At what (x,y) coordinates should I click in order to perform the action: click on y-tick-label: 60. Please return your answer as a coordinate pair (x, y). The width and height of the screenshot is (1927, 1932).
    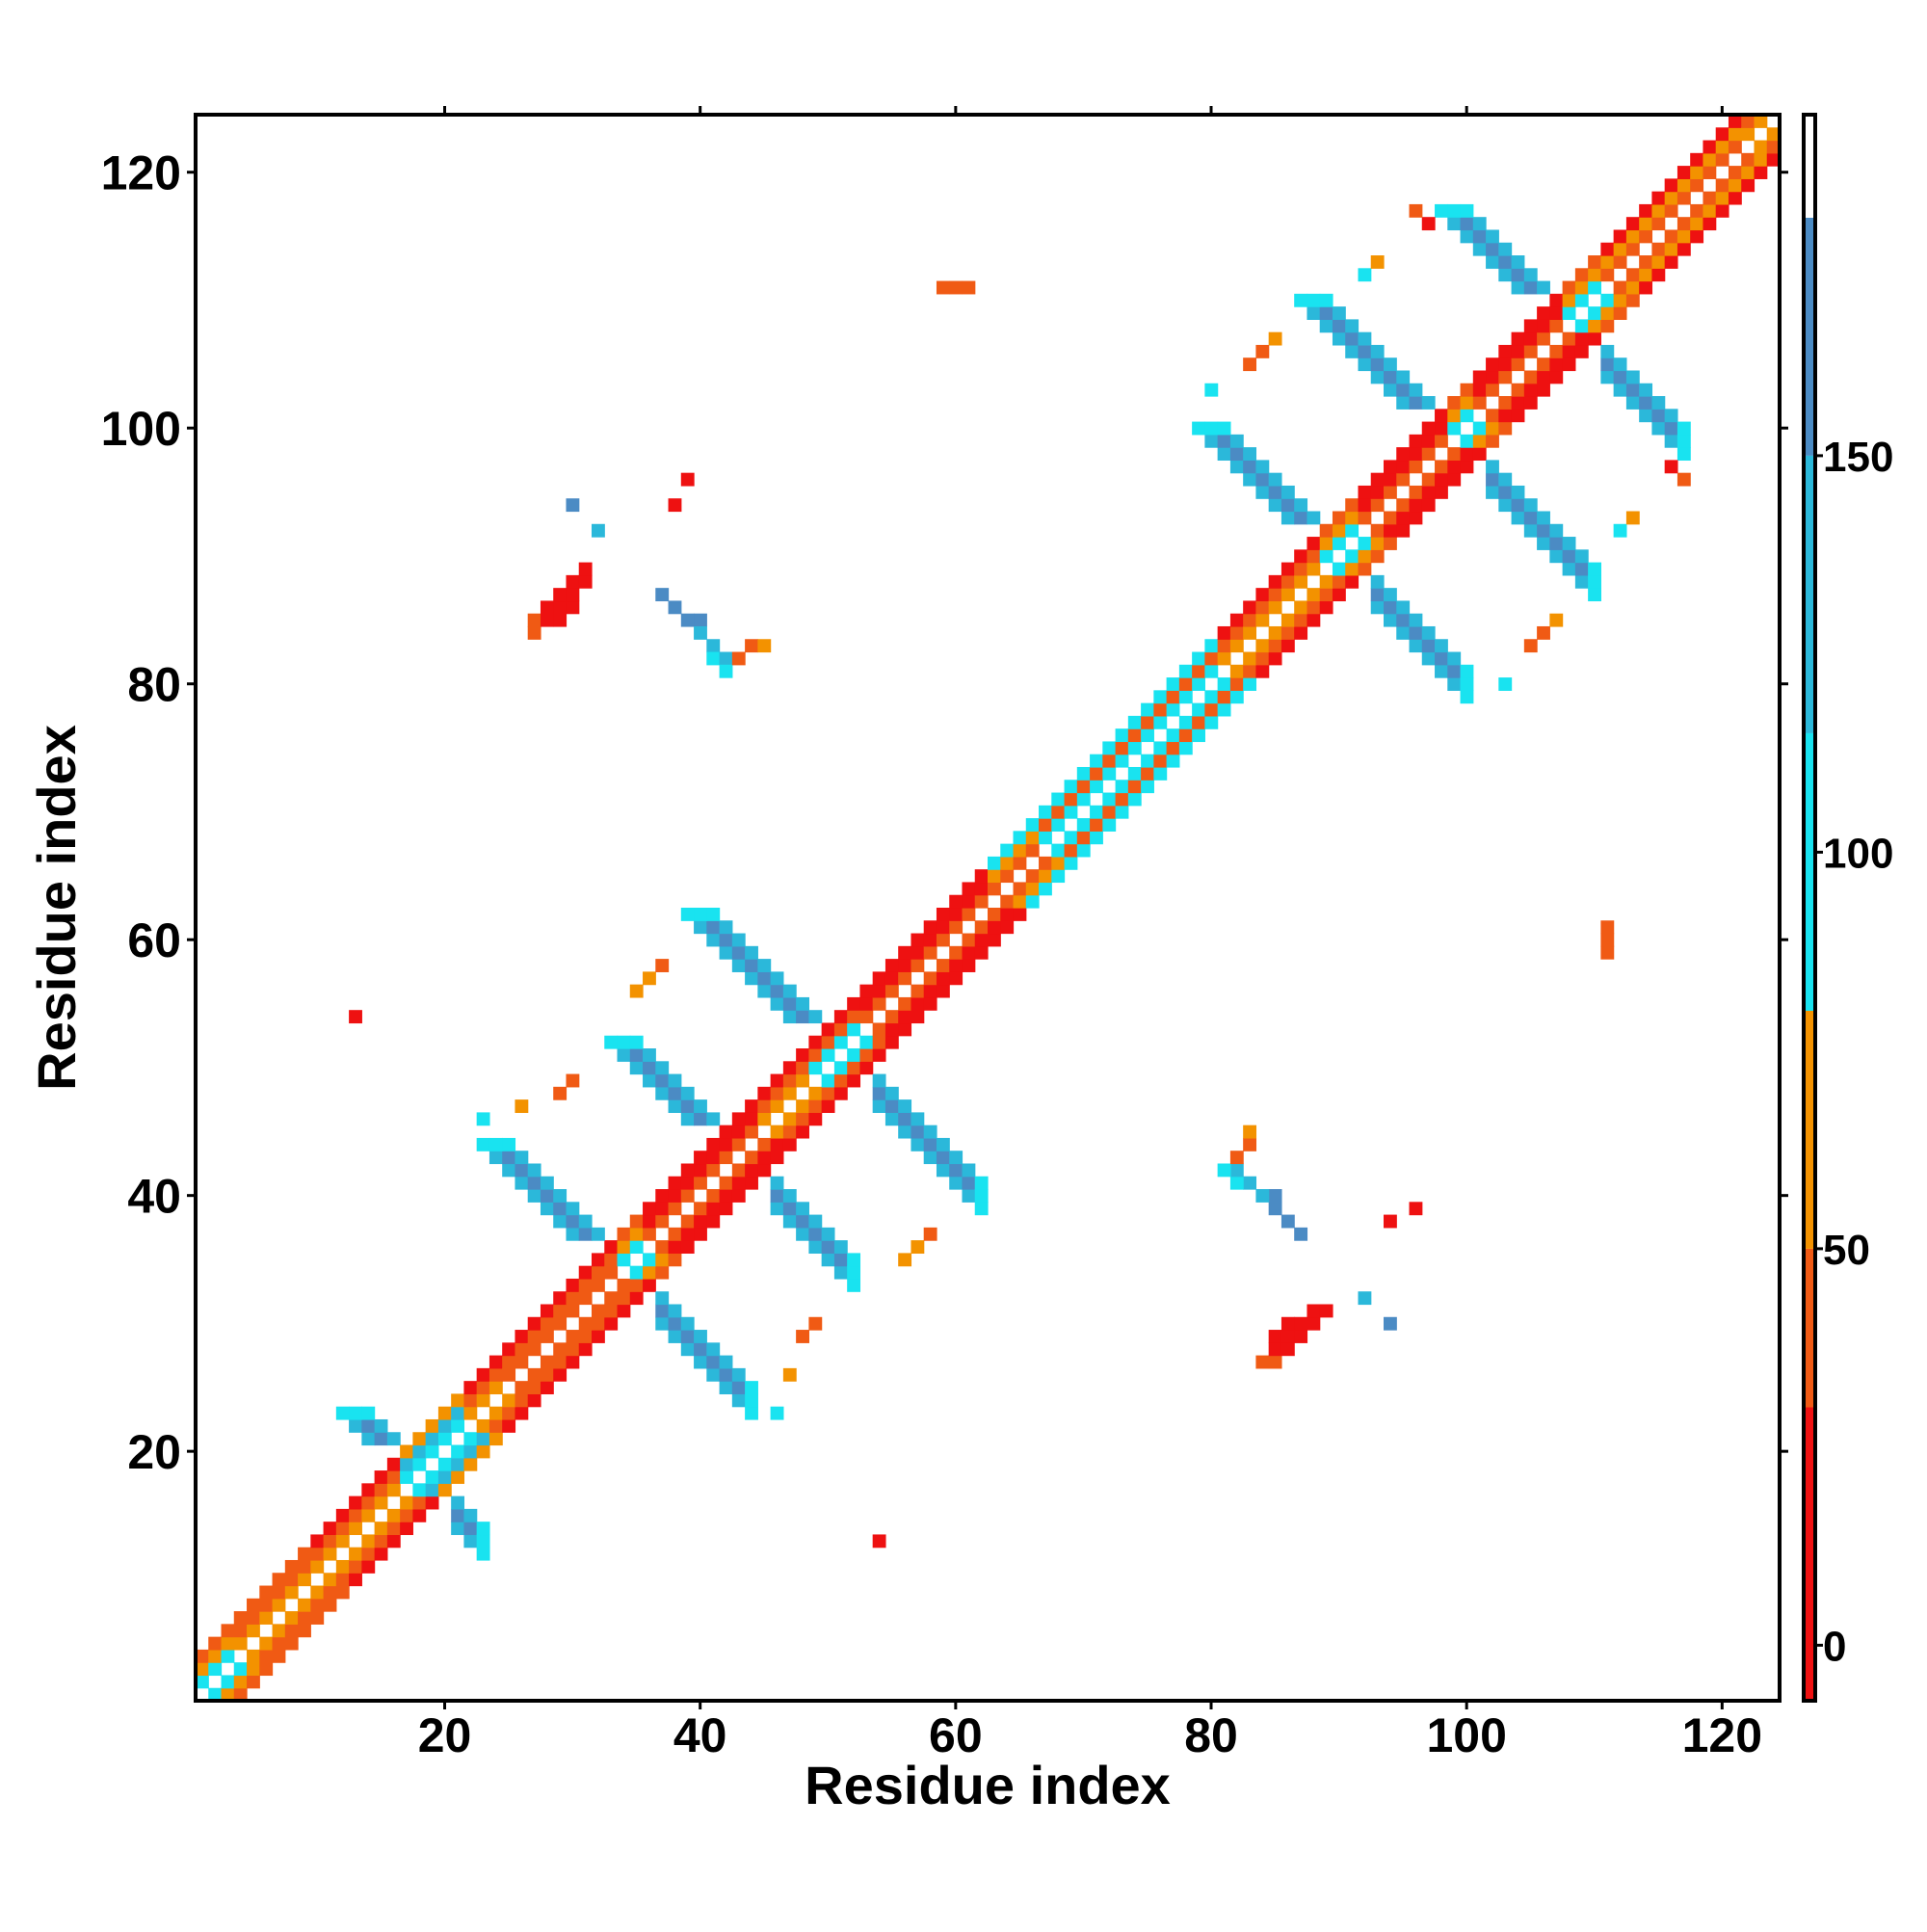
    Looking at the image, I should click on (154, 940).